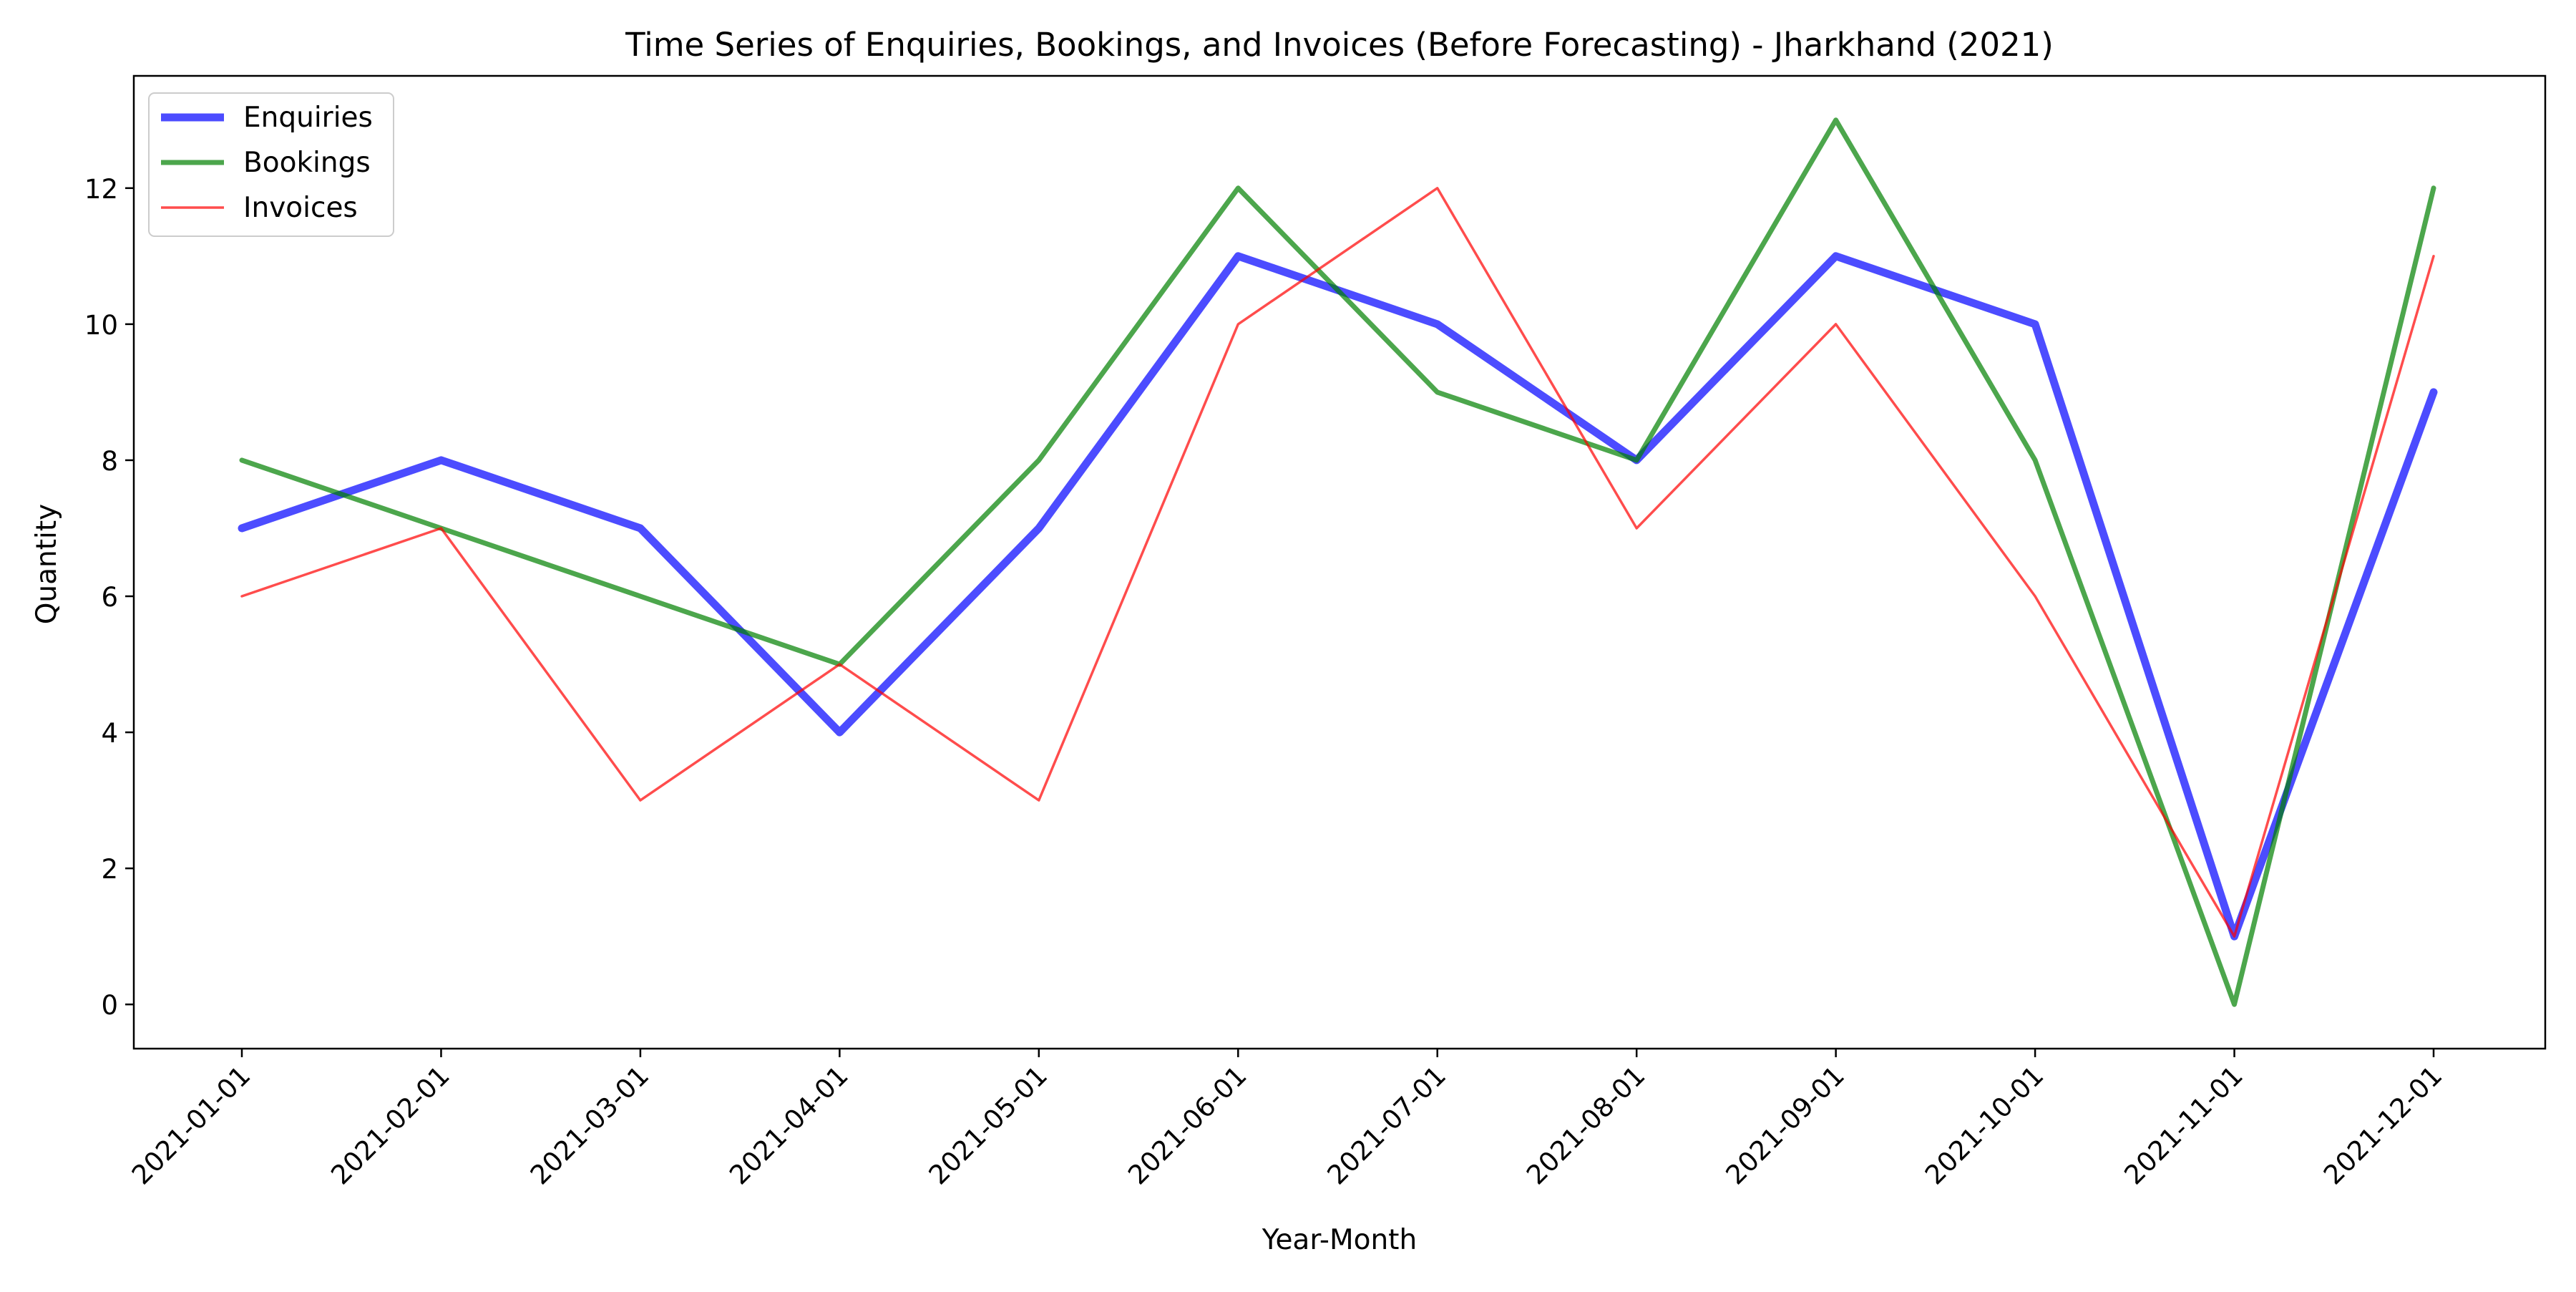 The height and width of the screenshot is (1292, 2576). I want to click on y-tick-label: 8, so click(109, 461).